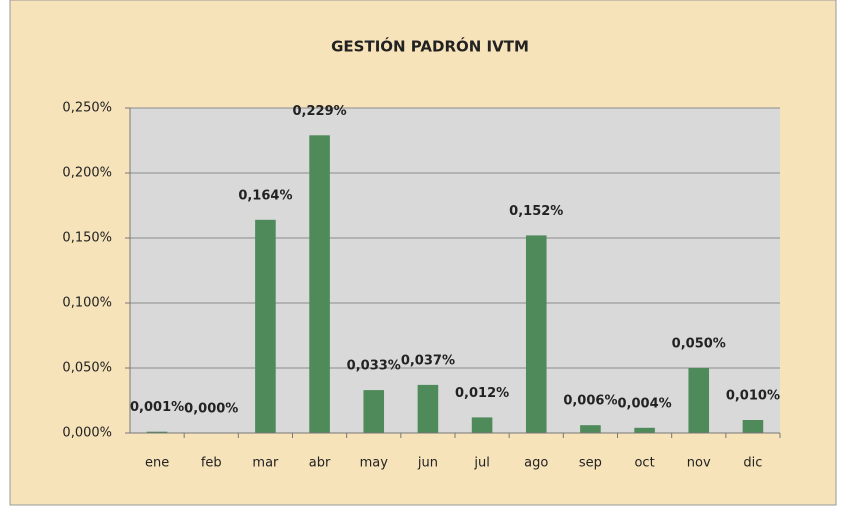 The image size is (842, 506). I want to click on value-label: 0,033%, so click(374, 366).